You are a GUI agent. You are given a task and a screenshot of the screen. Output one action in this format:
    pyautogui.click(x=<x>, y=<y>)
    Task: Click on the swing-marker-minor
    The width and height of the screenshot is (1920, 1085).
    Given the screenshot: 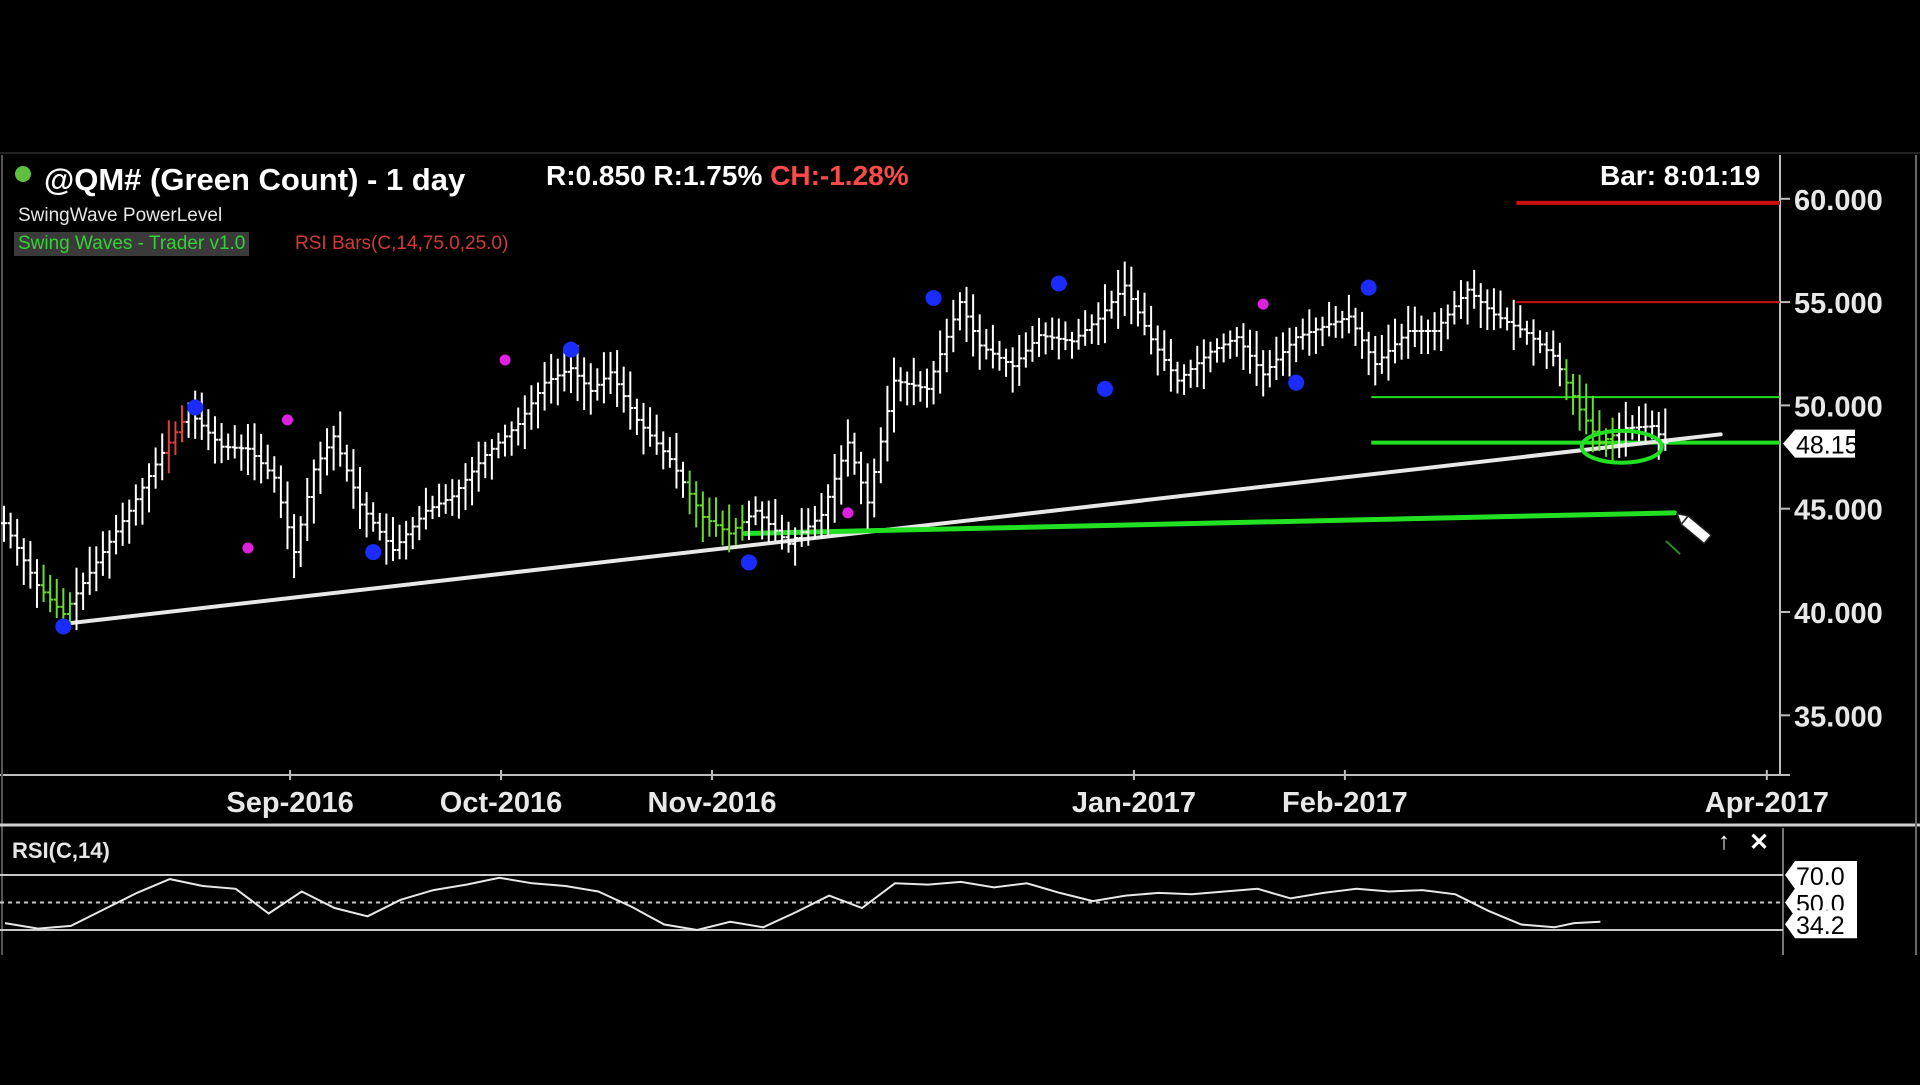 What is the action you would take?
    pyautogui.click(x=505, y=360)
    